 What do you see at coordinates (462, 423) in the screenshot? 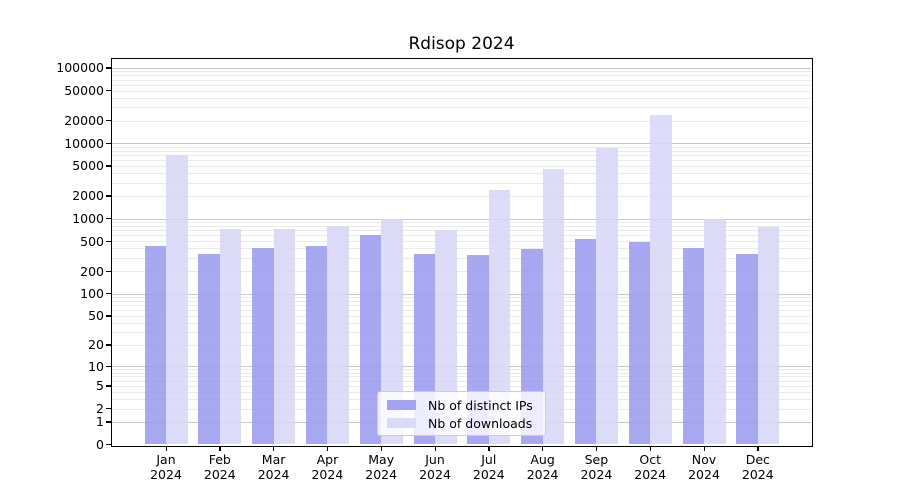
I see `legend-entry-downloads: Nb of downloads` at bounding box center [462, 423].